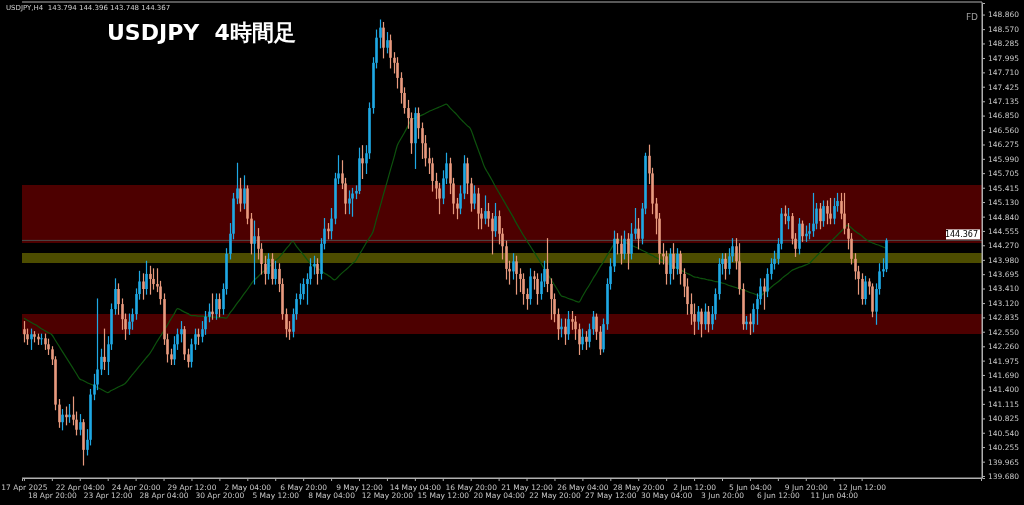 The image size is (1024, 505). What do you see at coordinates (972, 17) in the screenshot?
I see `text: FD` at bounding box center [972, 17].